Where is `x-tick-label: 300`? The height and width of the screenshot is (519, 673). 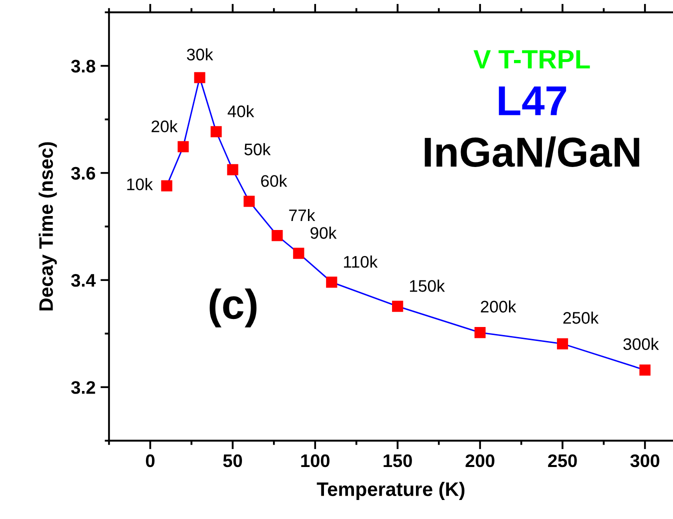 x-tick-label: 300 is located at coordinates (645, 461).